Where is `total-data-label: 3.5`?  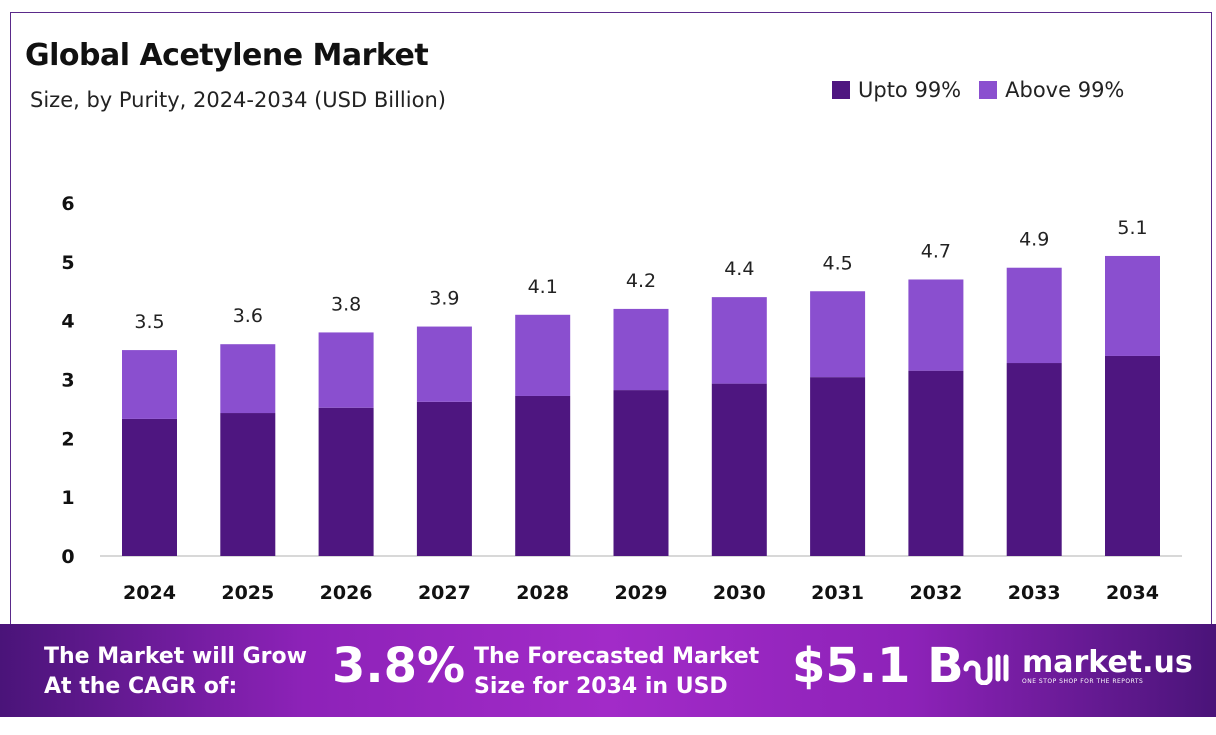
total-data-label: 3.5 is located at coordinates (149, 322).